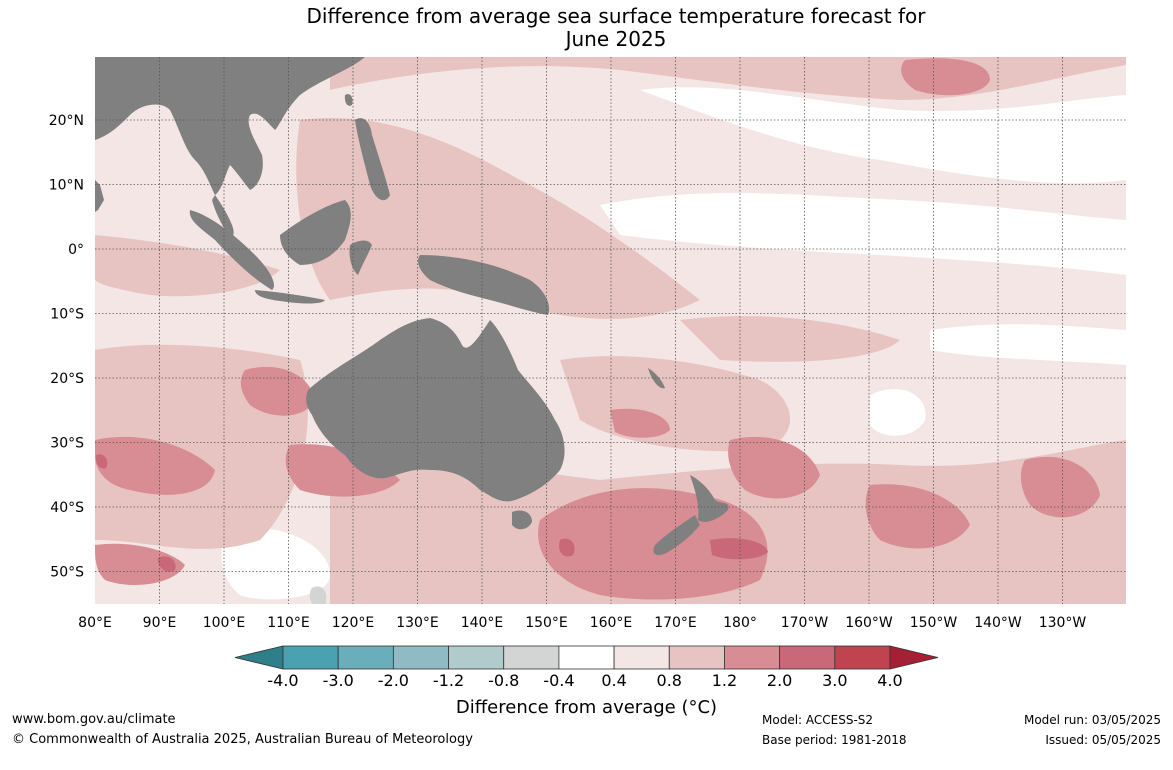  Describe the element at coordinates (934, 623) in the screenshot. I see `longitude-label: 150°W` at that location.